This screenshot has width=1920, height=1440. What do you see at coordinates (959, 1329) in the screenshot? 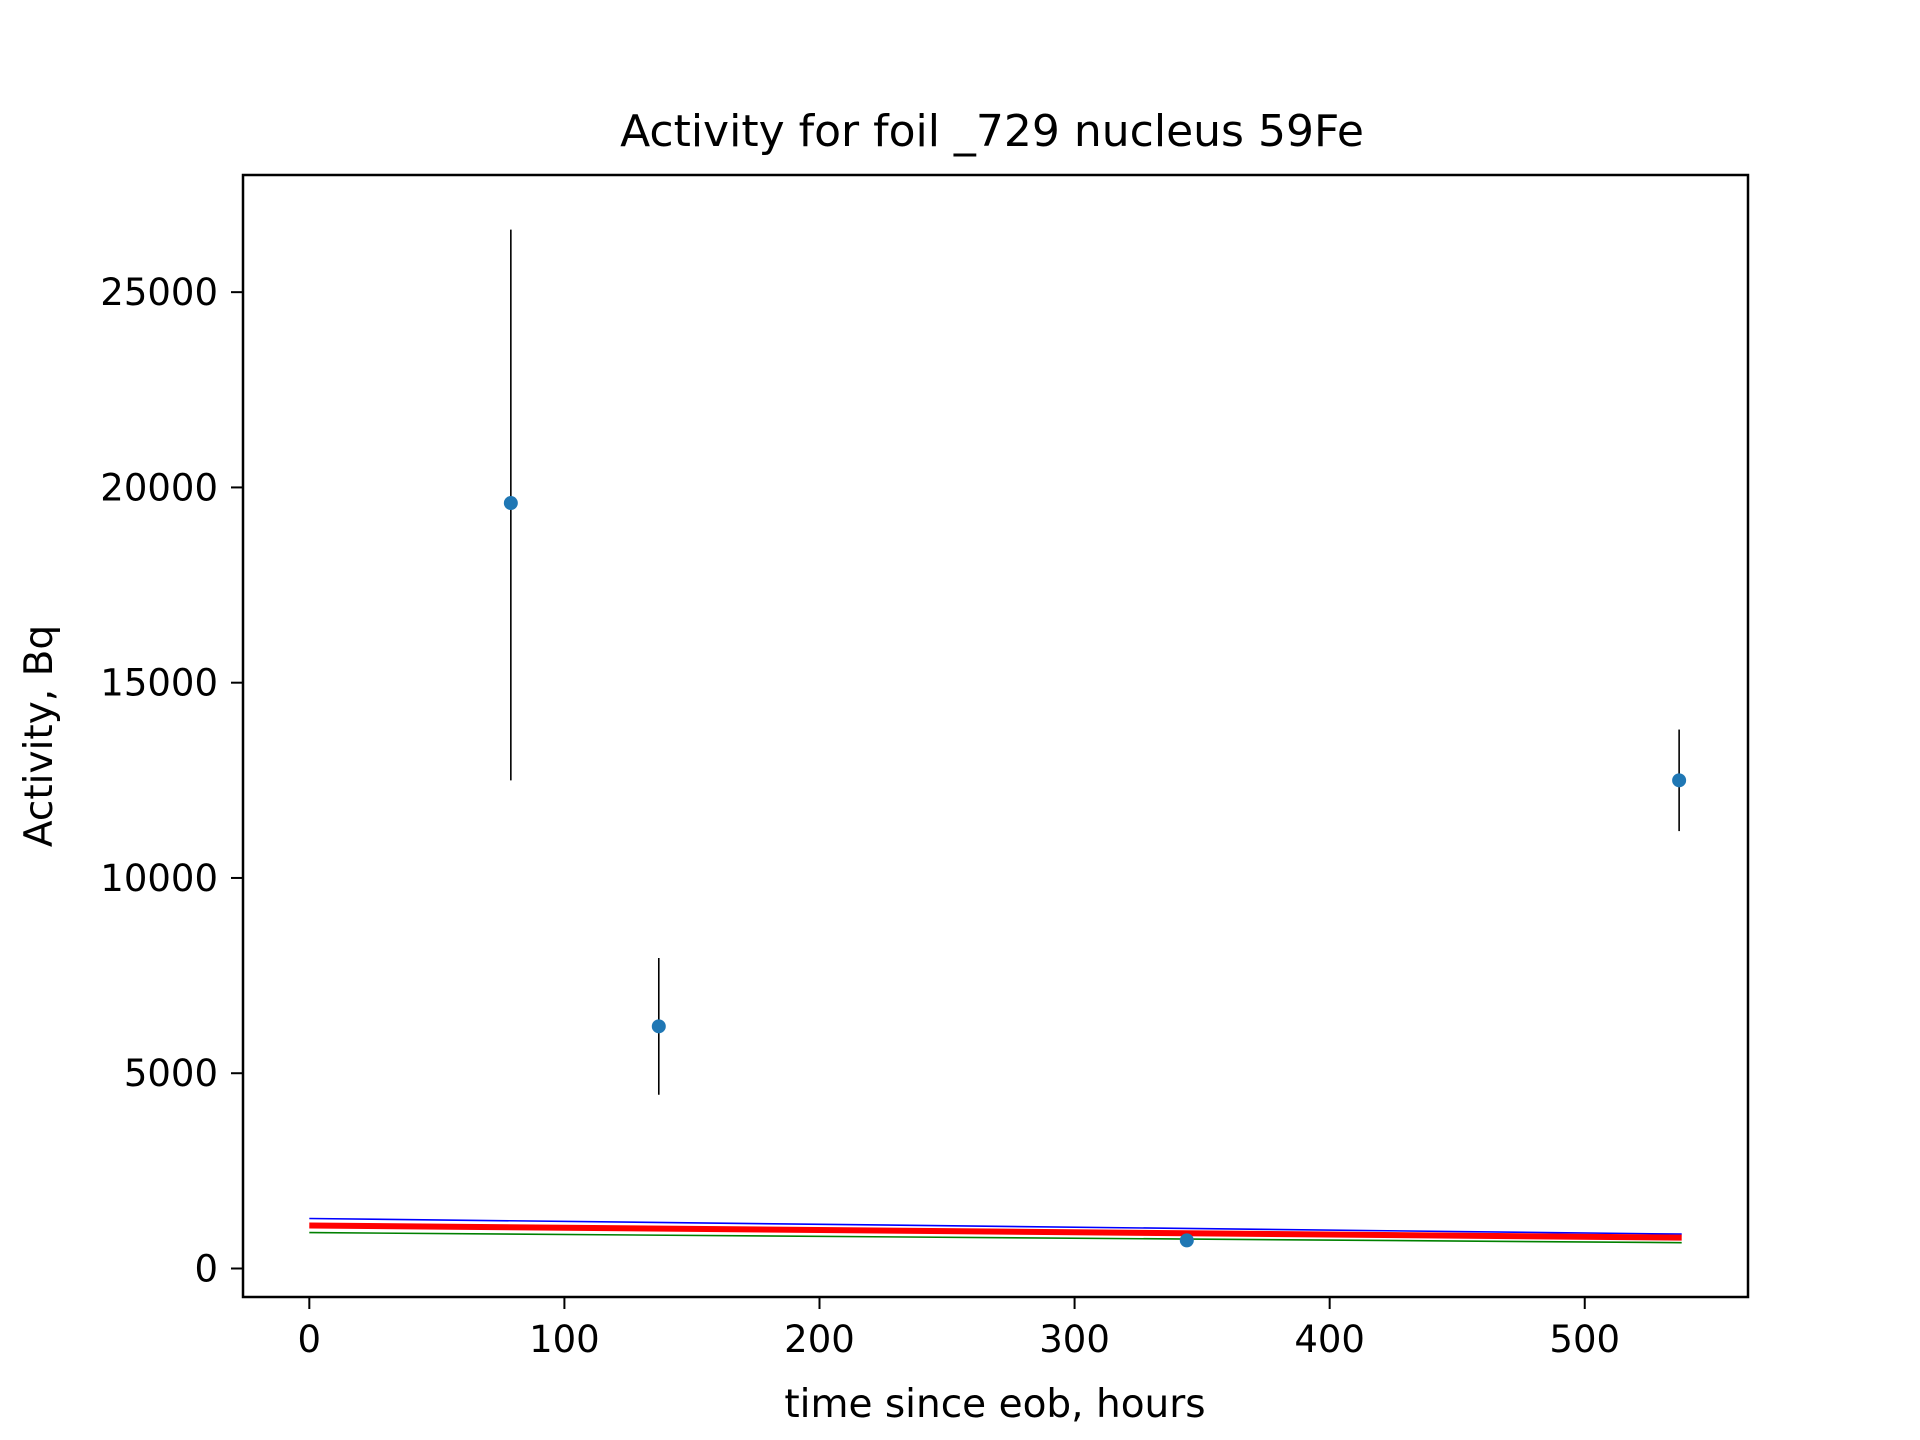
I see `x-axis: 0 100 200 300 400 500` at bounding box center [959, 1329].